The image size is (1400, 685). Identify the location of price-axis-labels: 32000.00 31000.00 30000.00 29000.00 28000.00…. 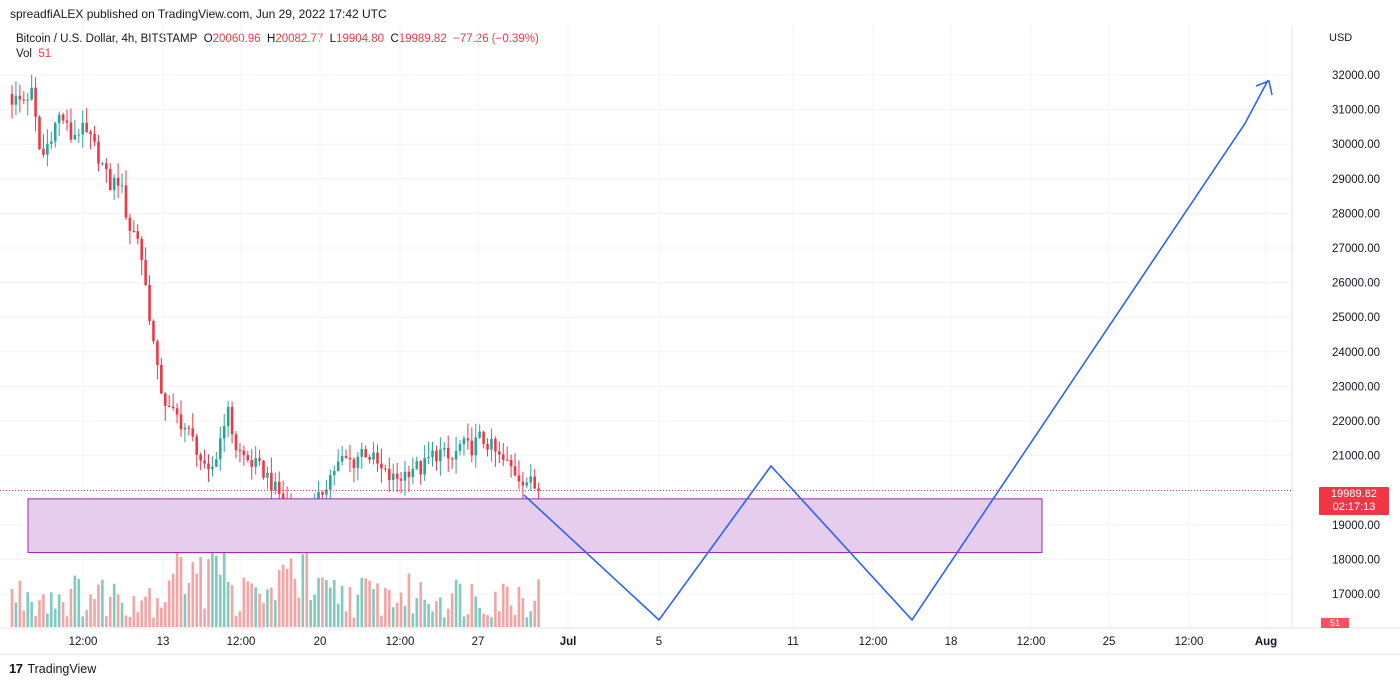
(1356, 335).